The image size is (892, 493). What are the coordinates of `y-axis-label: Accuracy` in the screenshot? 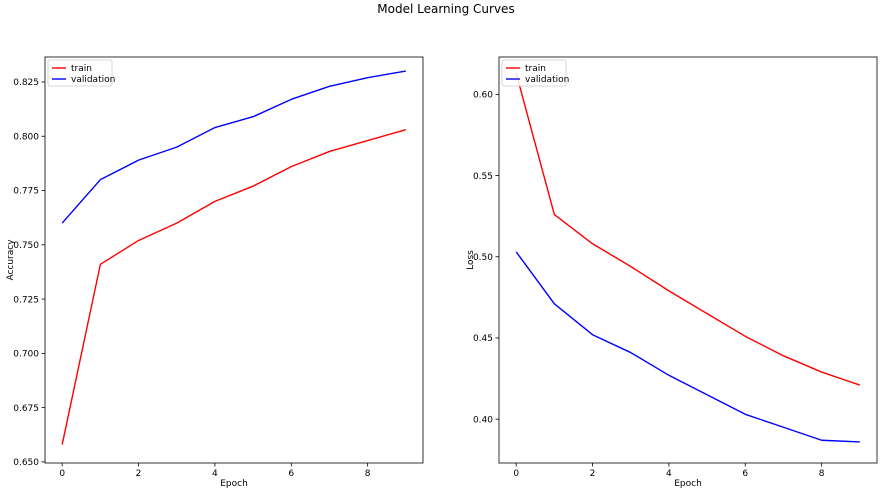 It's located at (11, 260).